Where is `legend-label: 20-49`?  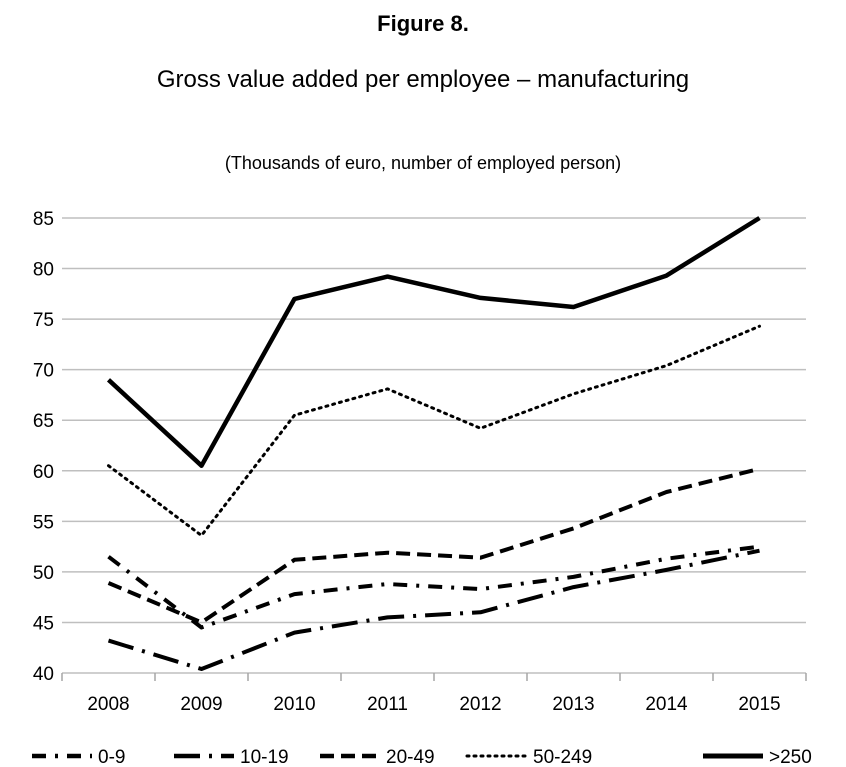
legend-label: 20-49 is located at coordinates (410, 757).